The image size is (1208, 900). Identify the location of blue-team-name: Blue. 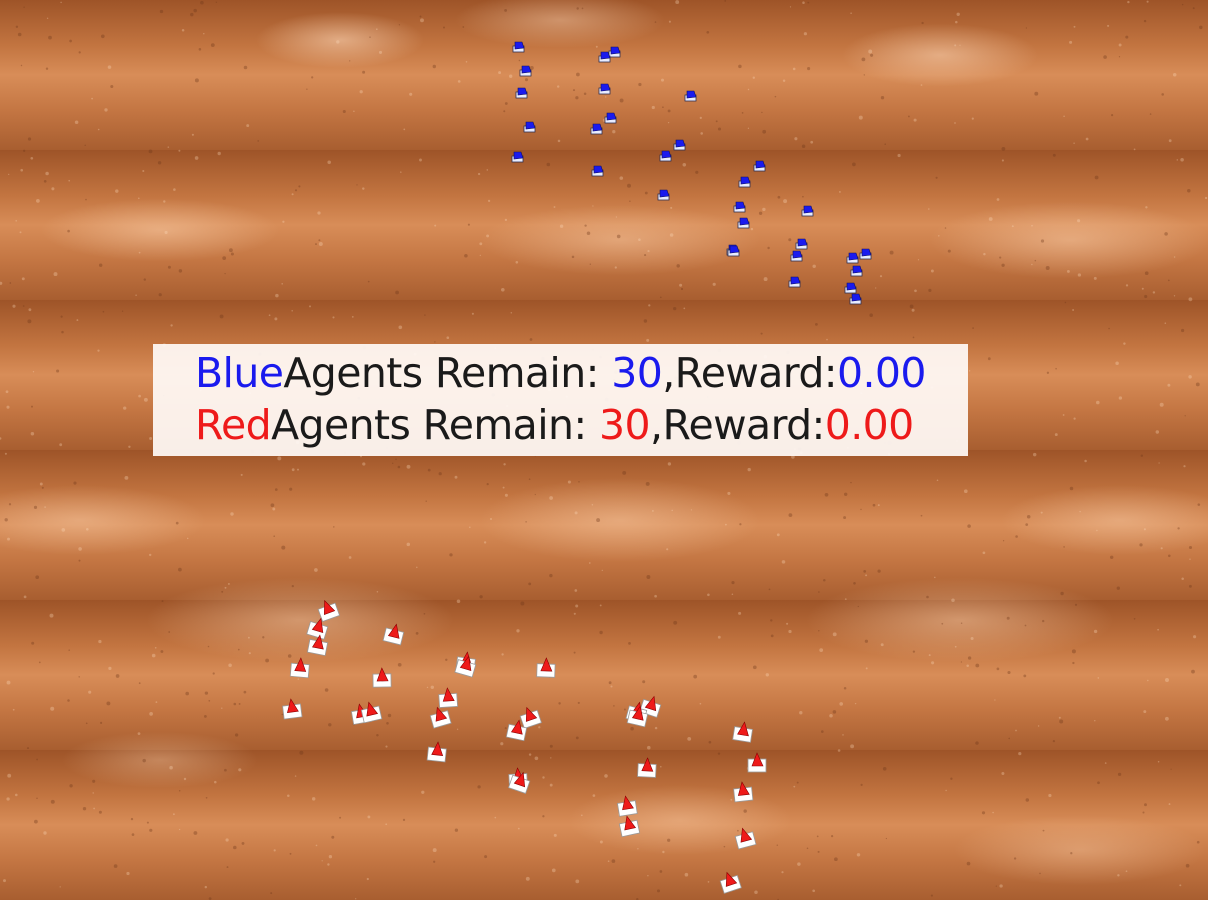
(239, 373).